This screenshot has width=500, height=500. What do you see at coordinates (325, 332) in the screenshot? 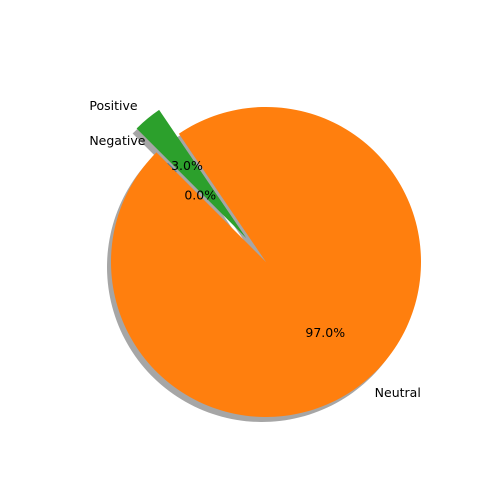
I see `pie-pct-neutral: 97.0%` at bounding box center [325, 332].